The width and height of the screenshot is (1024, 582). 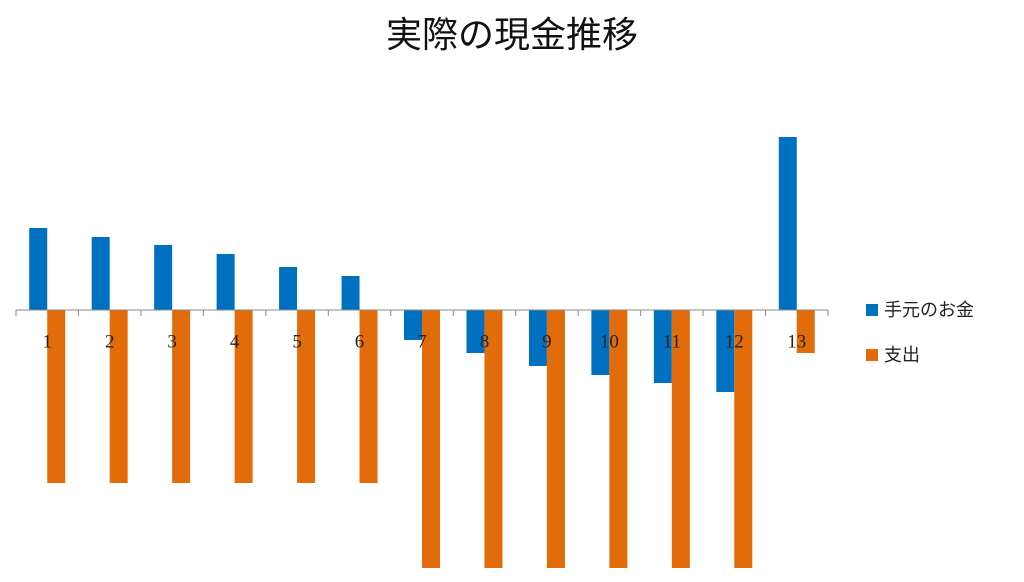 I want to click on x-tick-label: 2, so click(x=110, y=341).